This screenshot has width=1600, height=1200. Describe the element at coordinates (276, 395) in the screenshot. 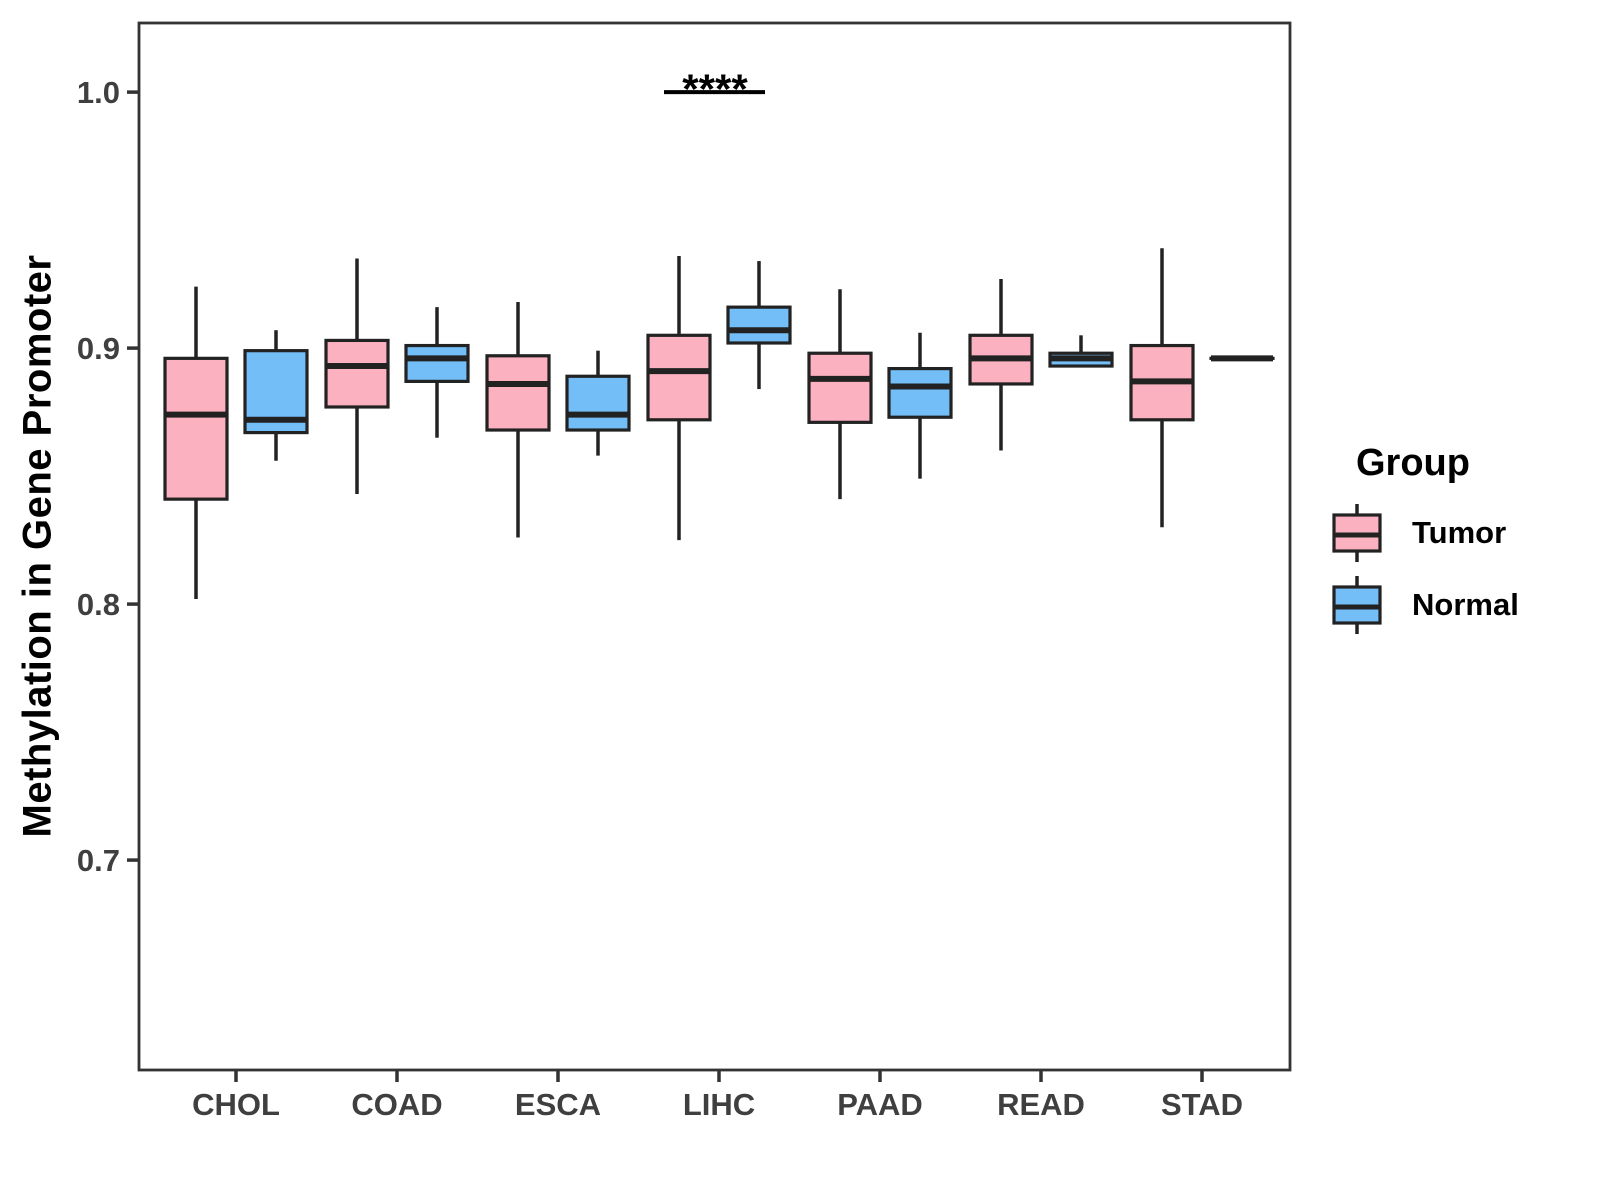

I see `box-chol-normal` at that location.